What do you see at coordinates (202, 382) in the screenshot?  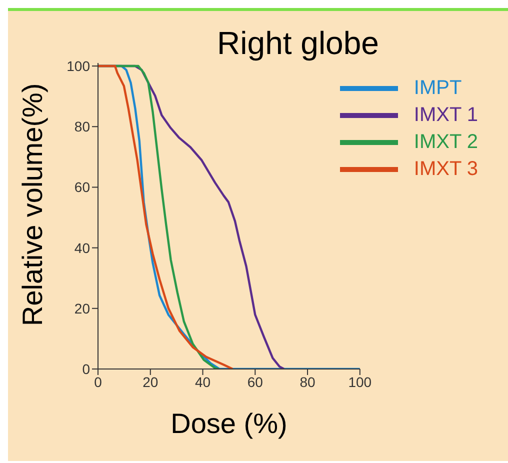 I see `x-tick-label: 40` at bounding box center [202, 382].